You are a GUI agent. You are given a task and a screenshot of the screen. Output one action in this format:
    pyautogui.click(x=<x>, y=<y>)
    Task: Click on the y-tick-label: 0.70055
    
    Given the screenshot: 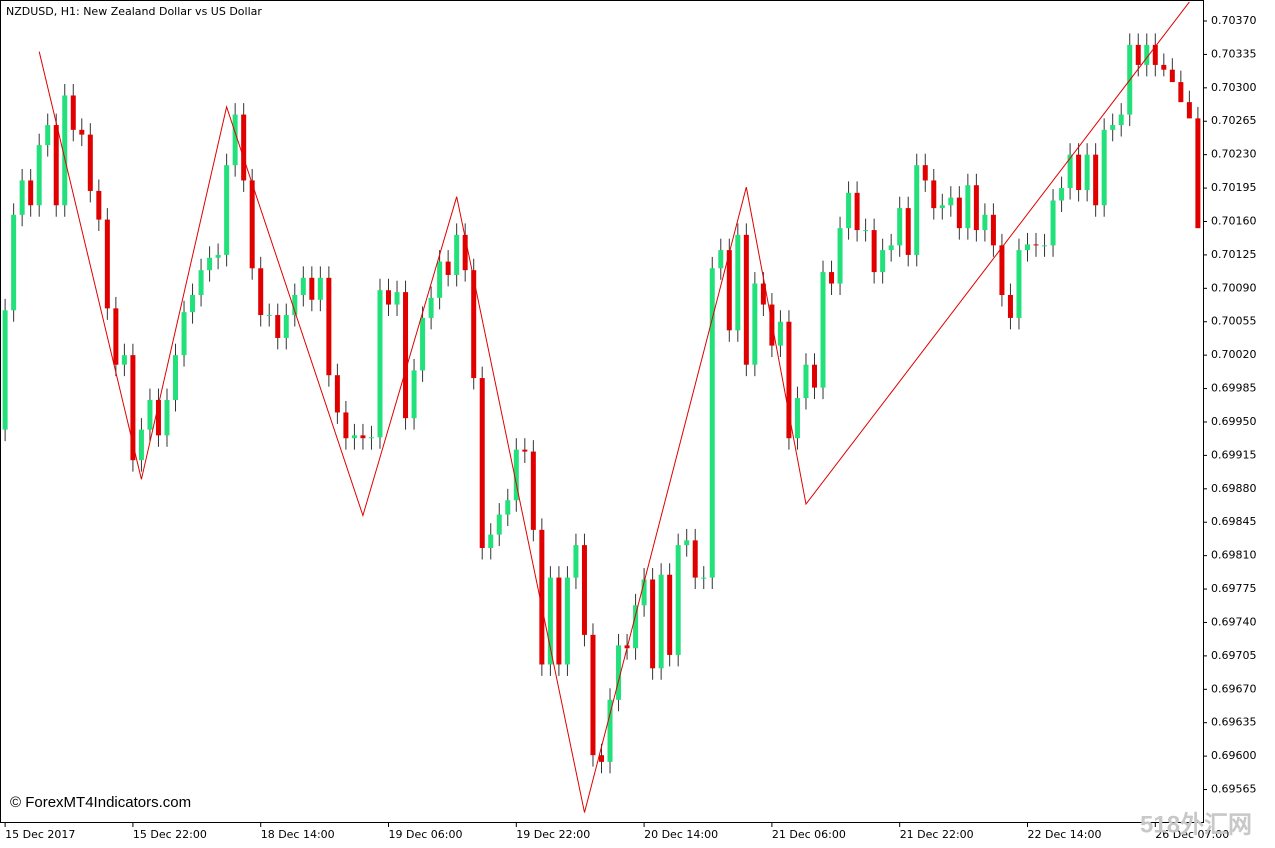 What is the action you would take?
    pyautogui.click(x=1234, y=321)
    